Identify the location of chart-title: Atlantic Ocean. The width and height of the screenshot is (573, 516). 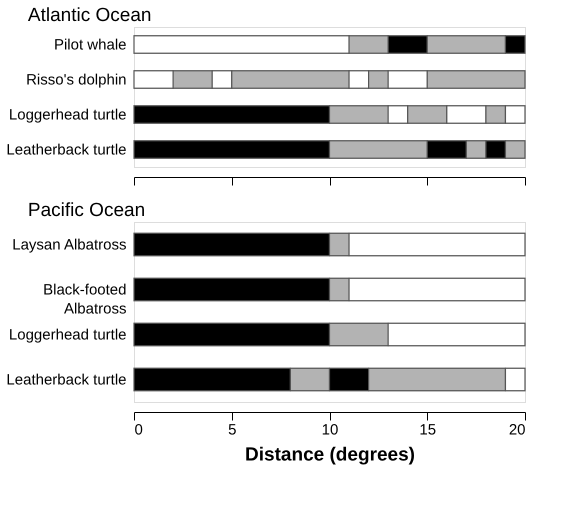
(90, 15).